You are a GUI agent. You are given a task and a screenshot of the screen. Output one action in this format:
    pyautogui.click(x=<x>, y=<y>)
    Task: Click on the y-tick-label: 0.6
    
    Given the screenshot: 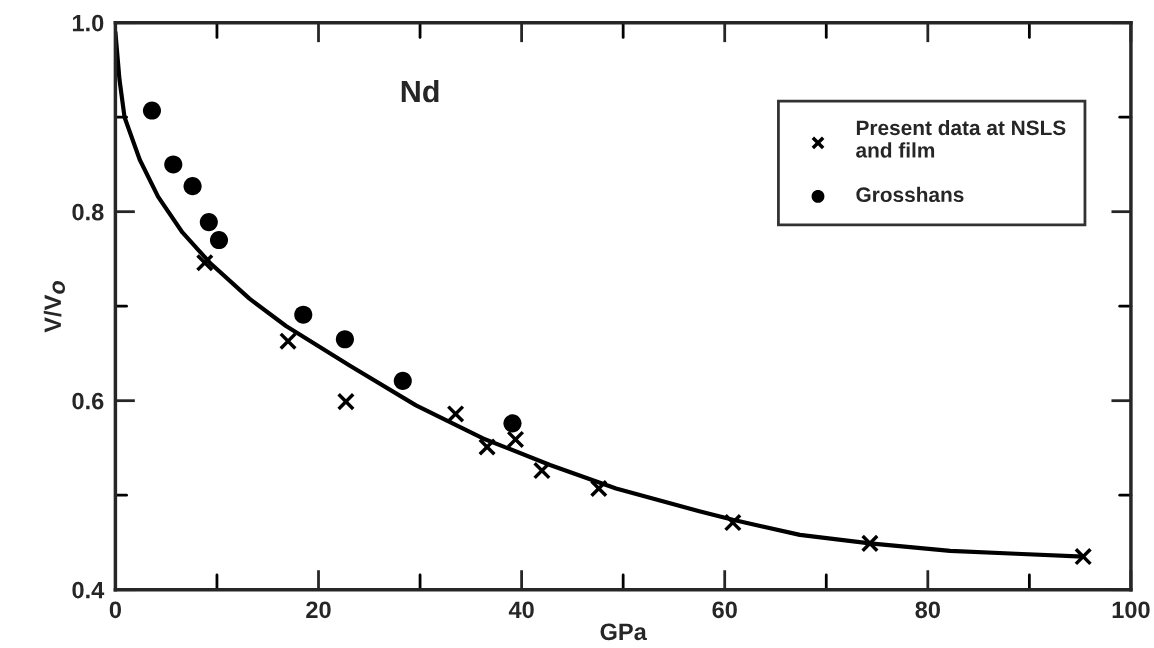 What is the action you would take?
    pyautogui.click(x=88, y=401)
    